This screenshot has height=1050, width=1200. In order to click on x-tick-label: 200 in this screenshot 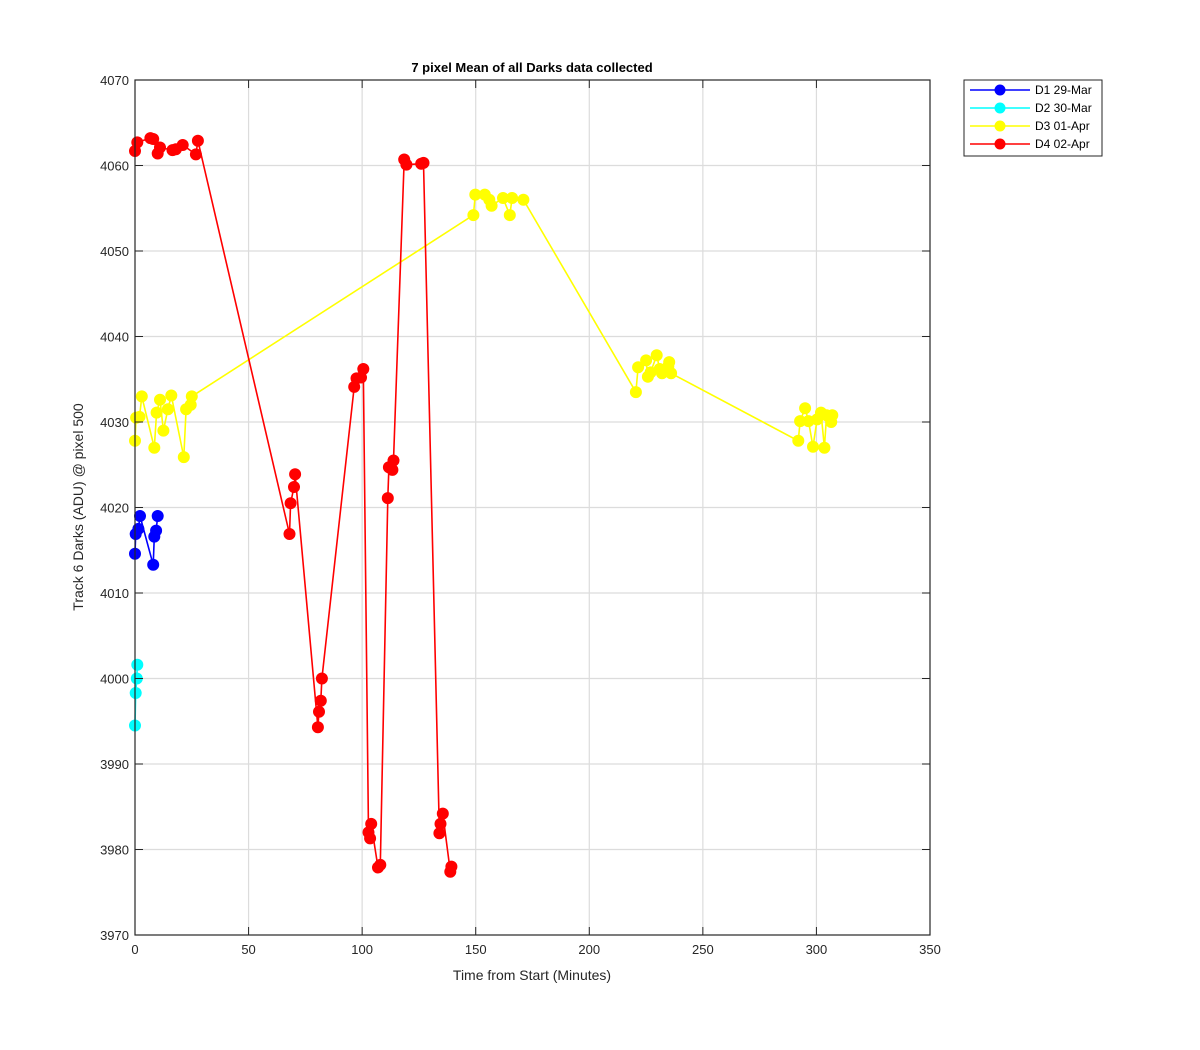, I will do `click(589, 949)`.